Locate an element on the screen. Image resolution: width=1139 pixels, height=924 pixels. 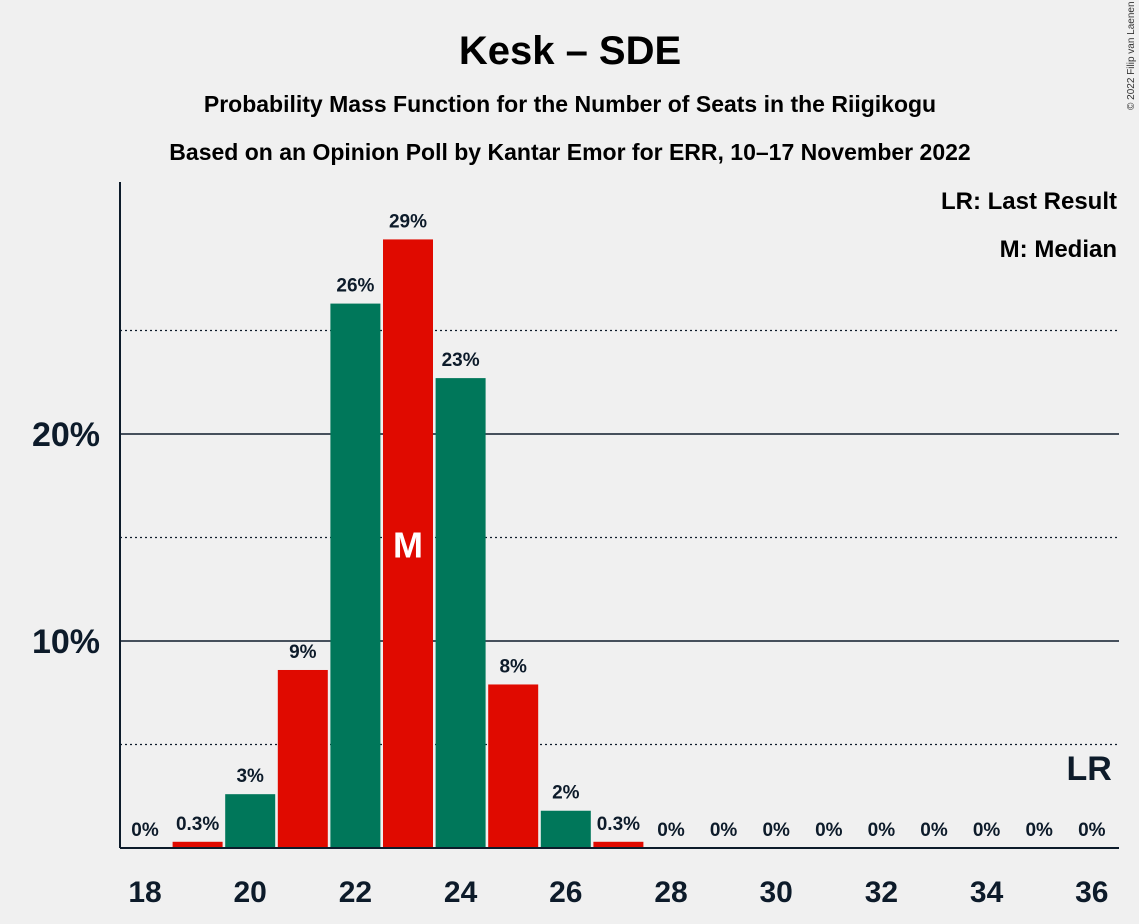
data-label-31: 0% is located at coordinates (829, 830).